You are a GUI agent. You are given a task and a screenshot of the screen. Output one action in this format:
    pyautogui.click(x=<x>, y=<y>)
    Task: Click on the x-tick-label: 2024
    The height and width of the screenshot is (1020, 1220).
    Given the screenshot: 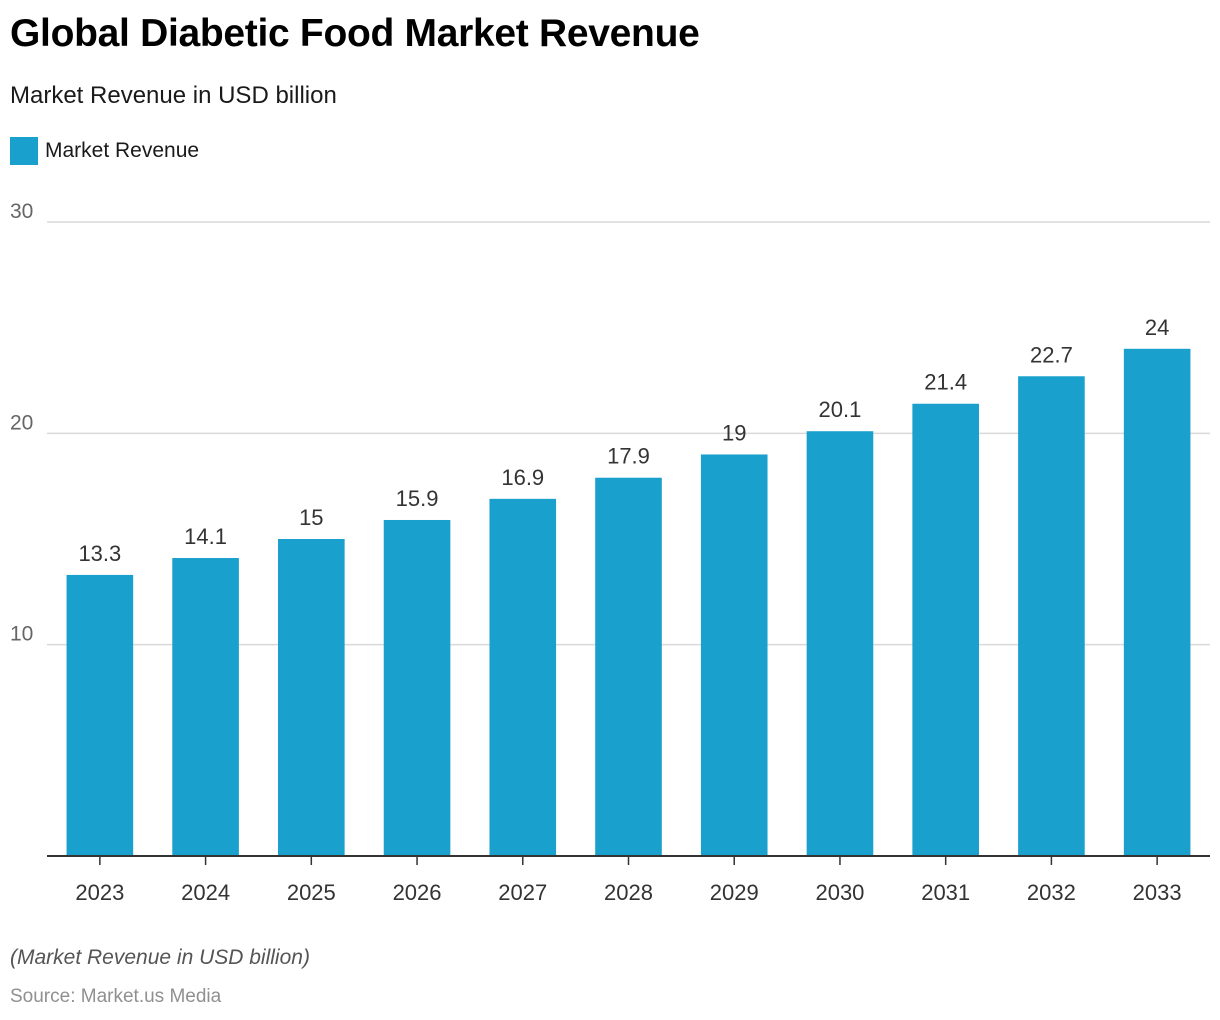 What is the action you would take?
    pyautogui.click(x=205, y=892)
    